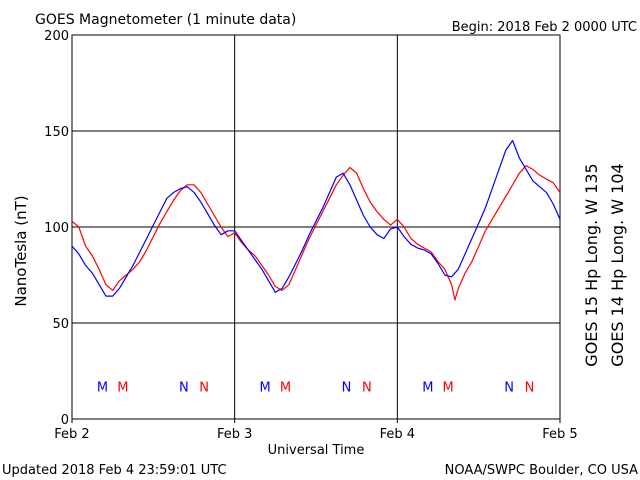 The width and height of the screenshot is (640, 480). I want to click on y-tick-label: 50, so click(60, 324).